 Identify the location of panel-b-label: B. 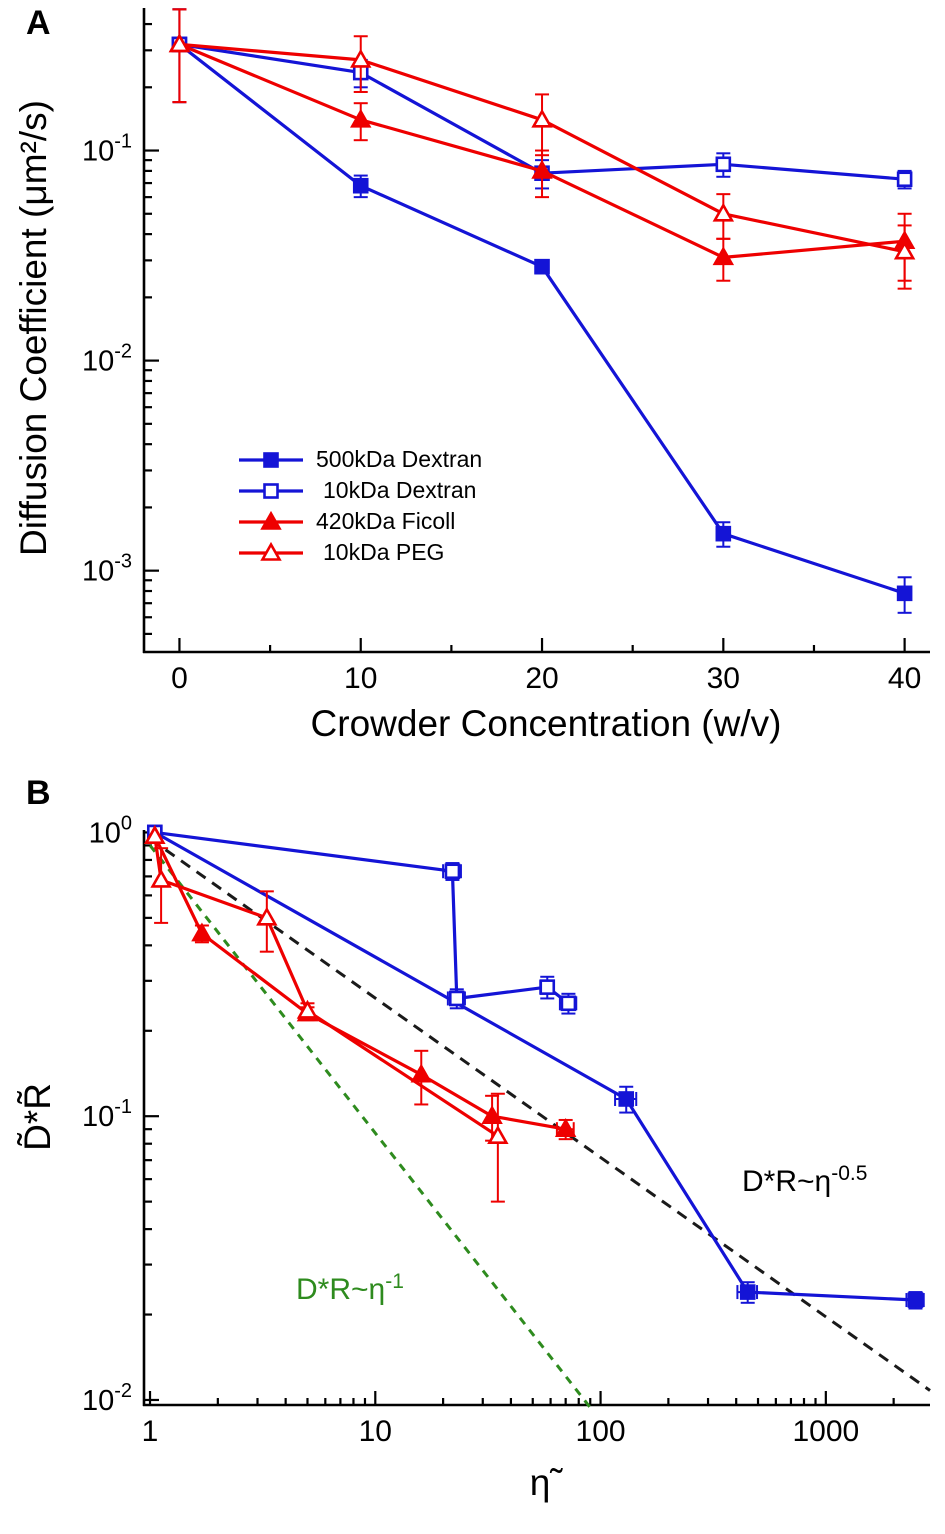
(38, 793).